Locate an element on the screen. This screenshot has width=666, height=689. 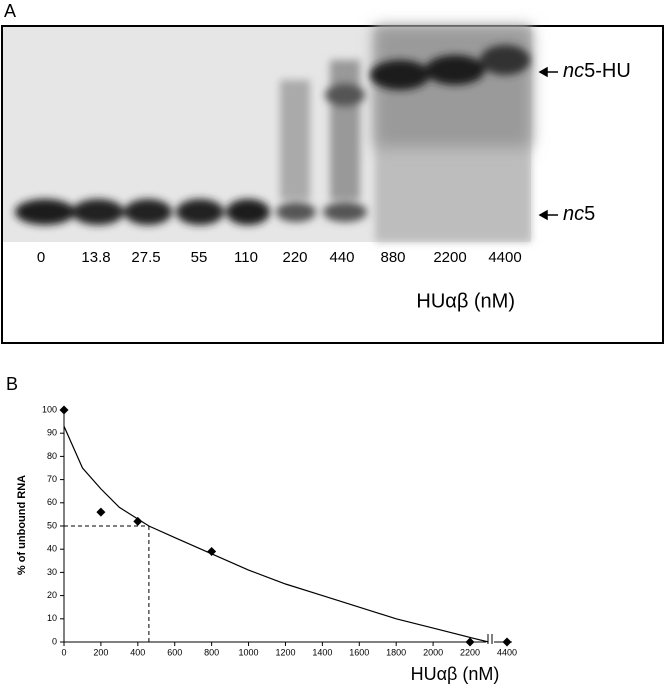
lane-label: 440 is located at coordinates (341, 257).